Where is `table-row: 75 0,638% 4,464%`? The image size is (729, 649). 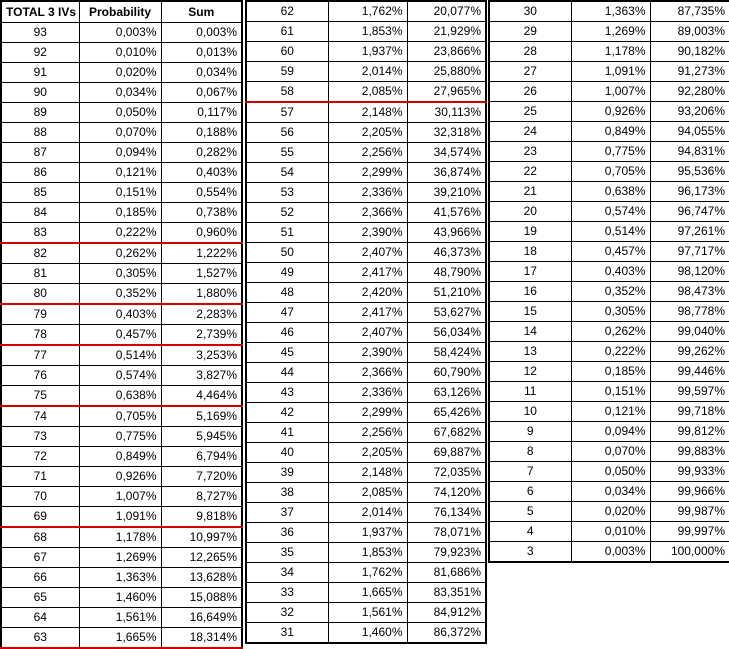 table-row: 75 0,638% 4,464% is located at coordinates (121, 396).